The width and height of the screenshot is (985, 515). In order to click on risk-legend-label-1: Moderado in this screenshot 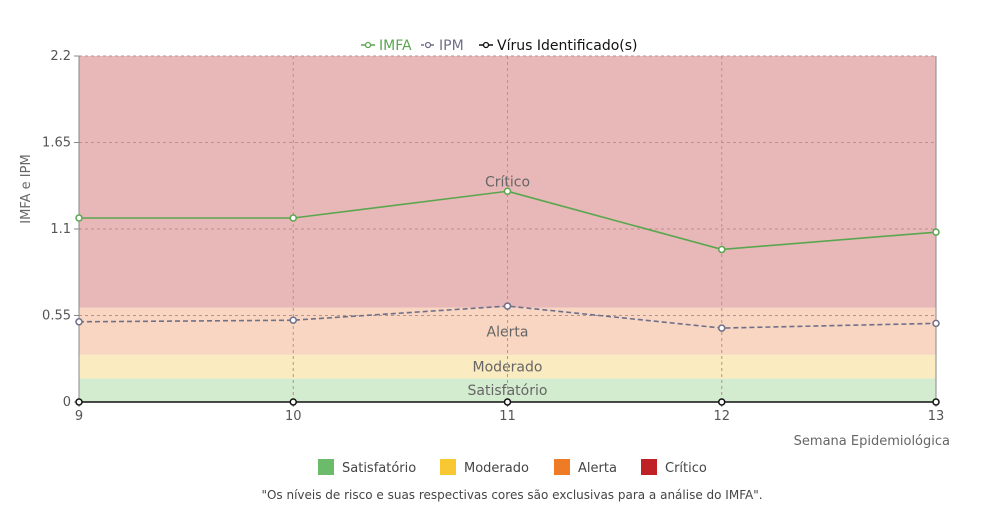, I will do `click(496, 468)`.